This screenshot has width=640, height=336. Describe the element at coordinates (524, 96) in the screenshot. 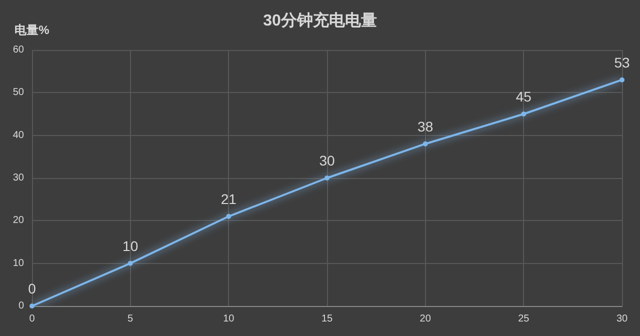

I see `data-label: 45` at that location.